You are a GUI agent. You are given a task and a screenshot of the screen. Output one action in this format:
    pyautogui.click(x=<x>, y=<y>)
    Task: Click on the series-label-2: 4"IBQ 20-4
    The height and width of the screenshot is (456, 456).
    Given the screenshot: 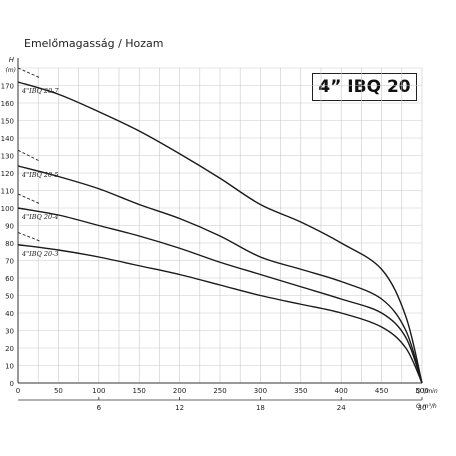 What is the action you would take?
    pyautogui.click(x=39, y=217)
    